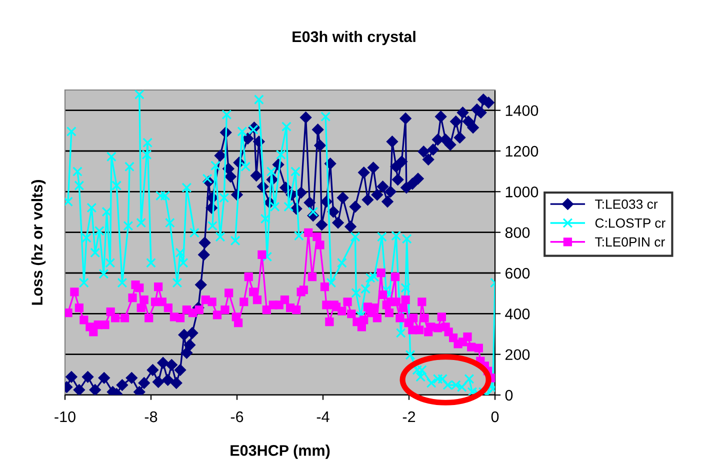 This screenshot has width=708, height=475. I want to click on y-tick-label: 800, so click(517, 232).